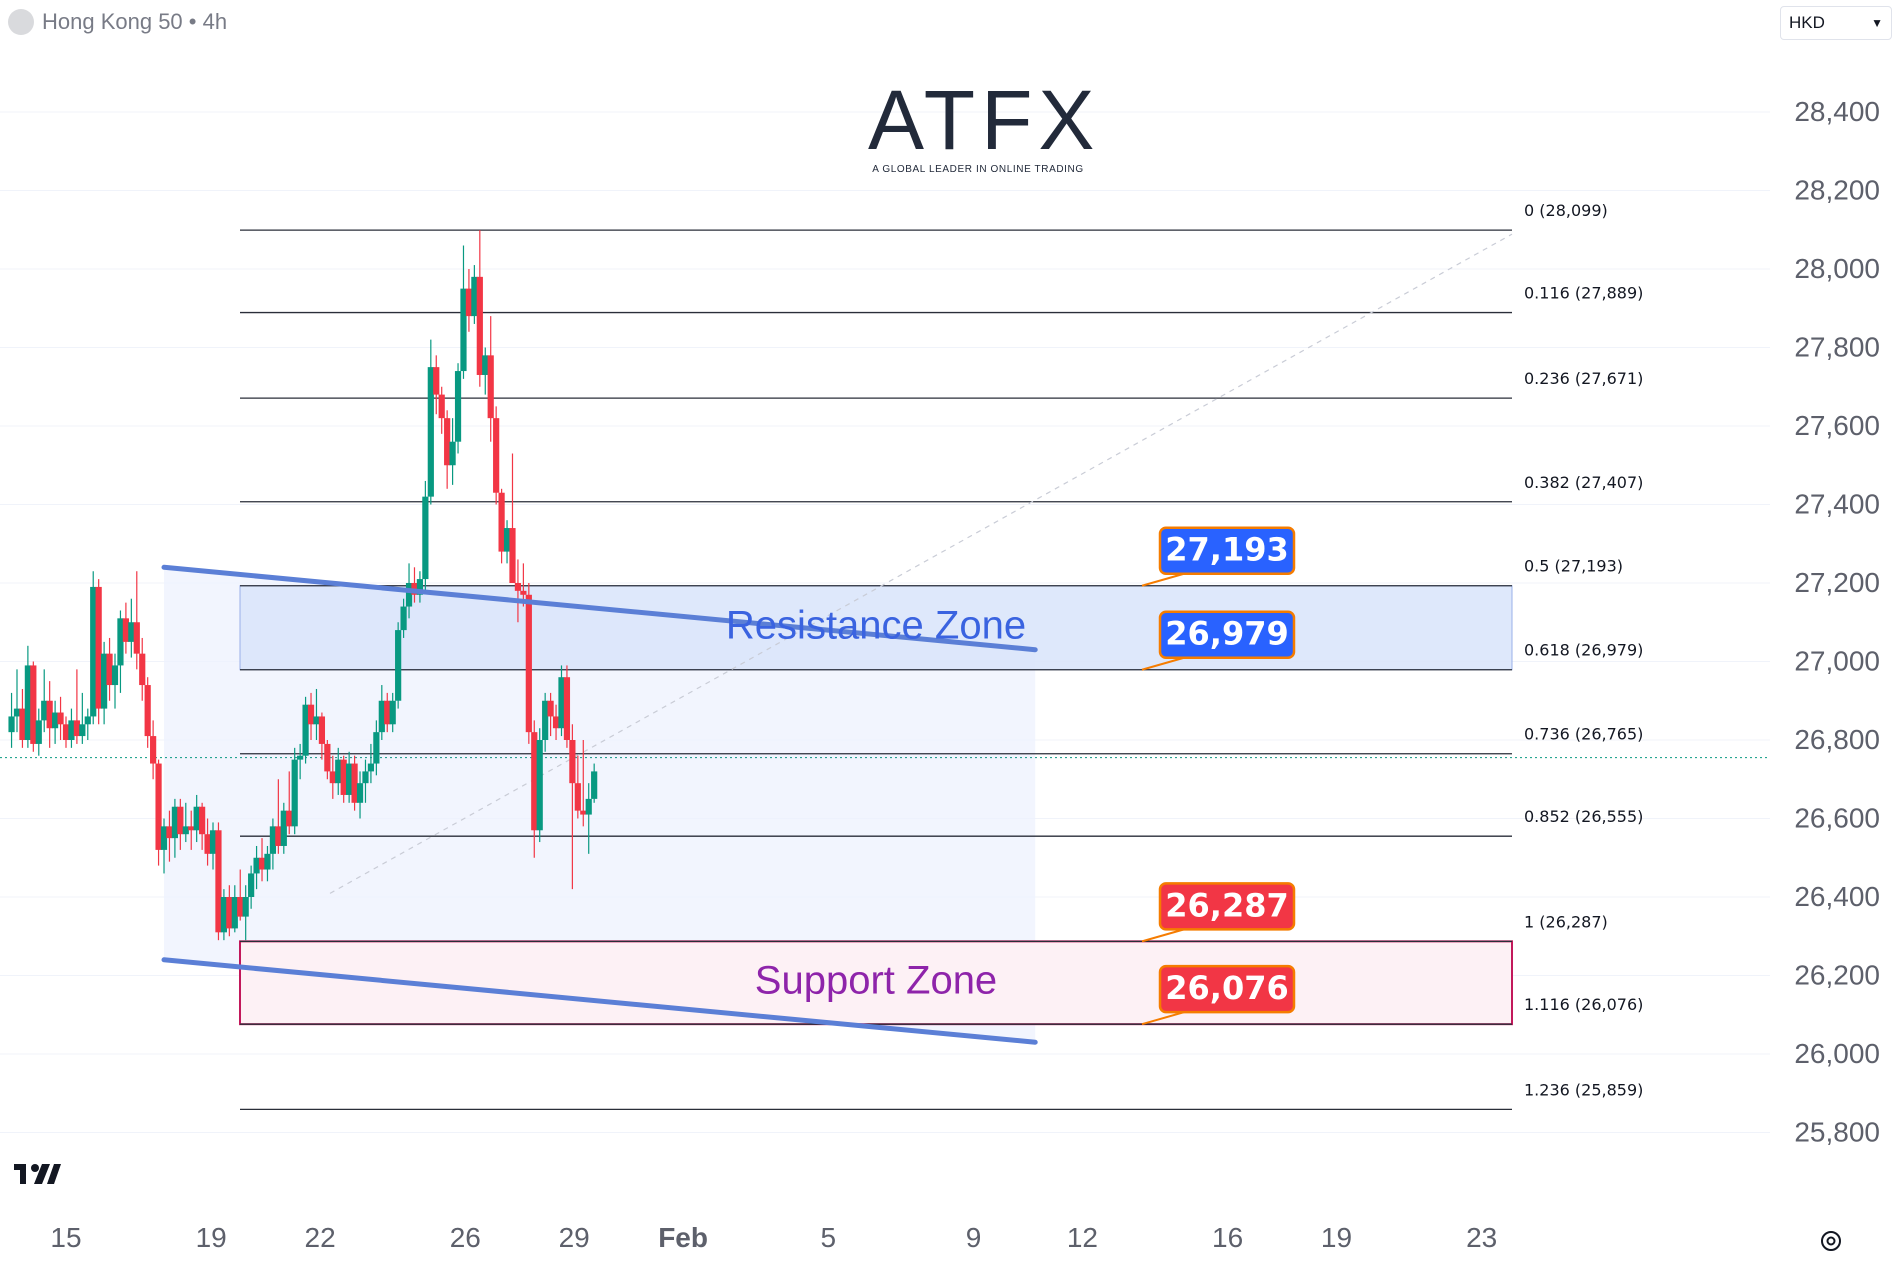 The height and width of the screenshot is (1267, 1896). I want to click on y-tick-label: 26,600, so click(1837, 818).